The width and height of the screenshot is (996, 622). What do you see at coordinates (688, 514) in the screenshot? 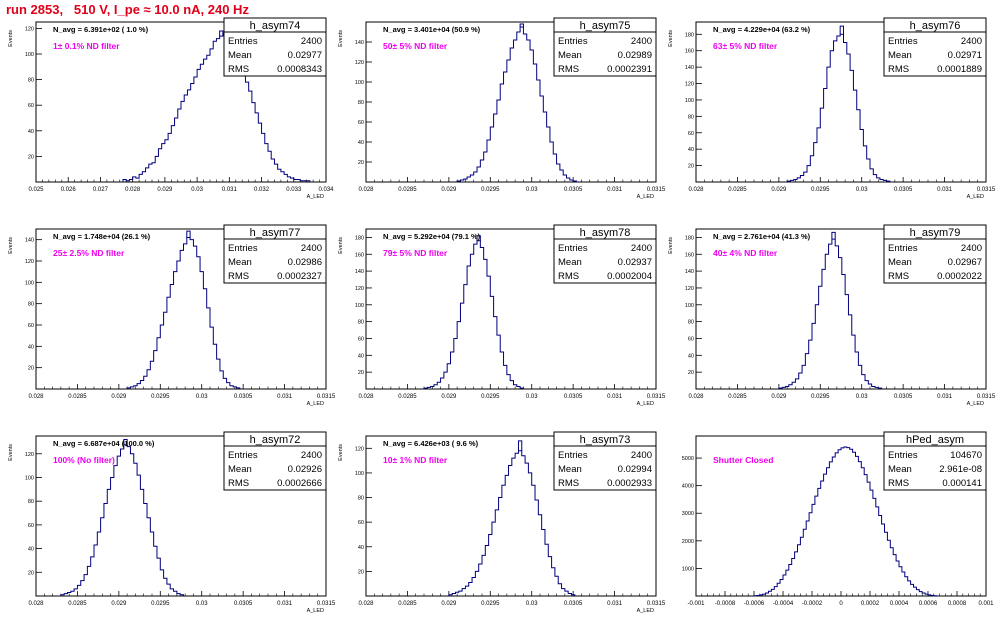
I see `y-tick-label: 3000` at bounding box center [688, 514].